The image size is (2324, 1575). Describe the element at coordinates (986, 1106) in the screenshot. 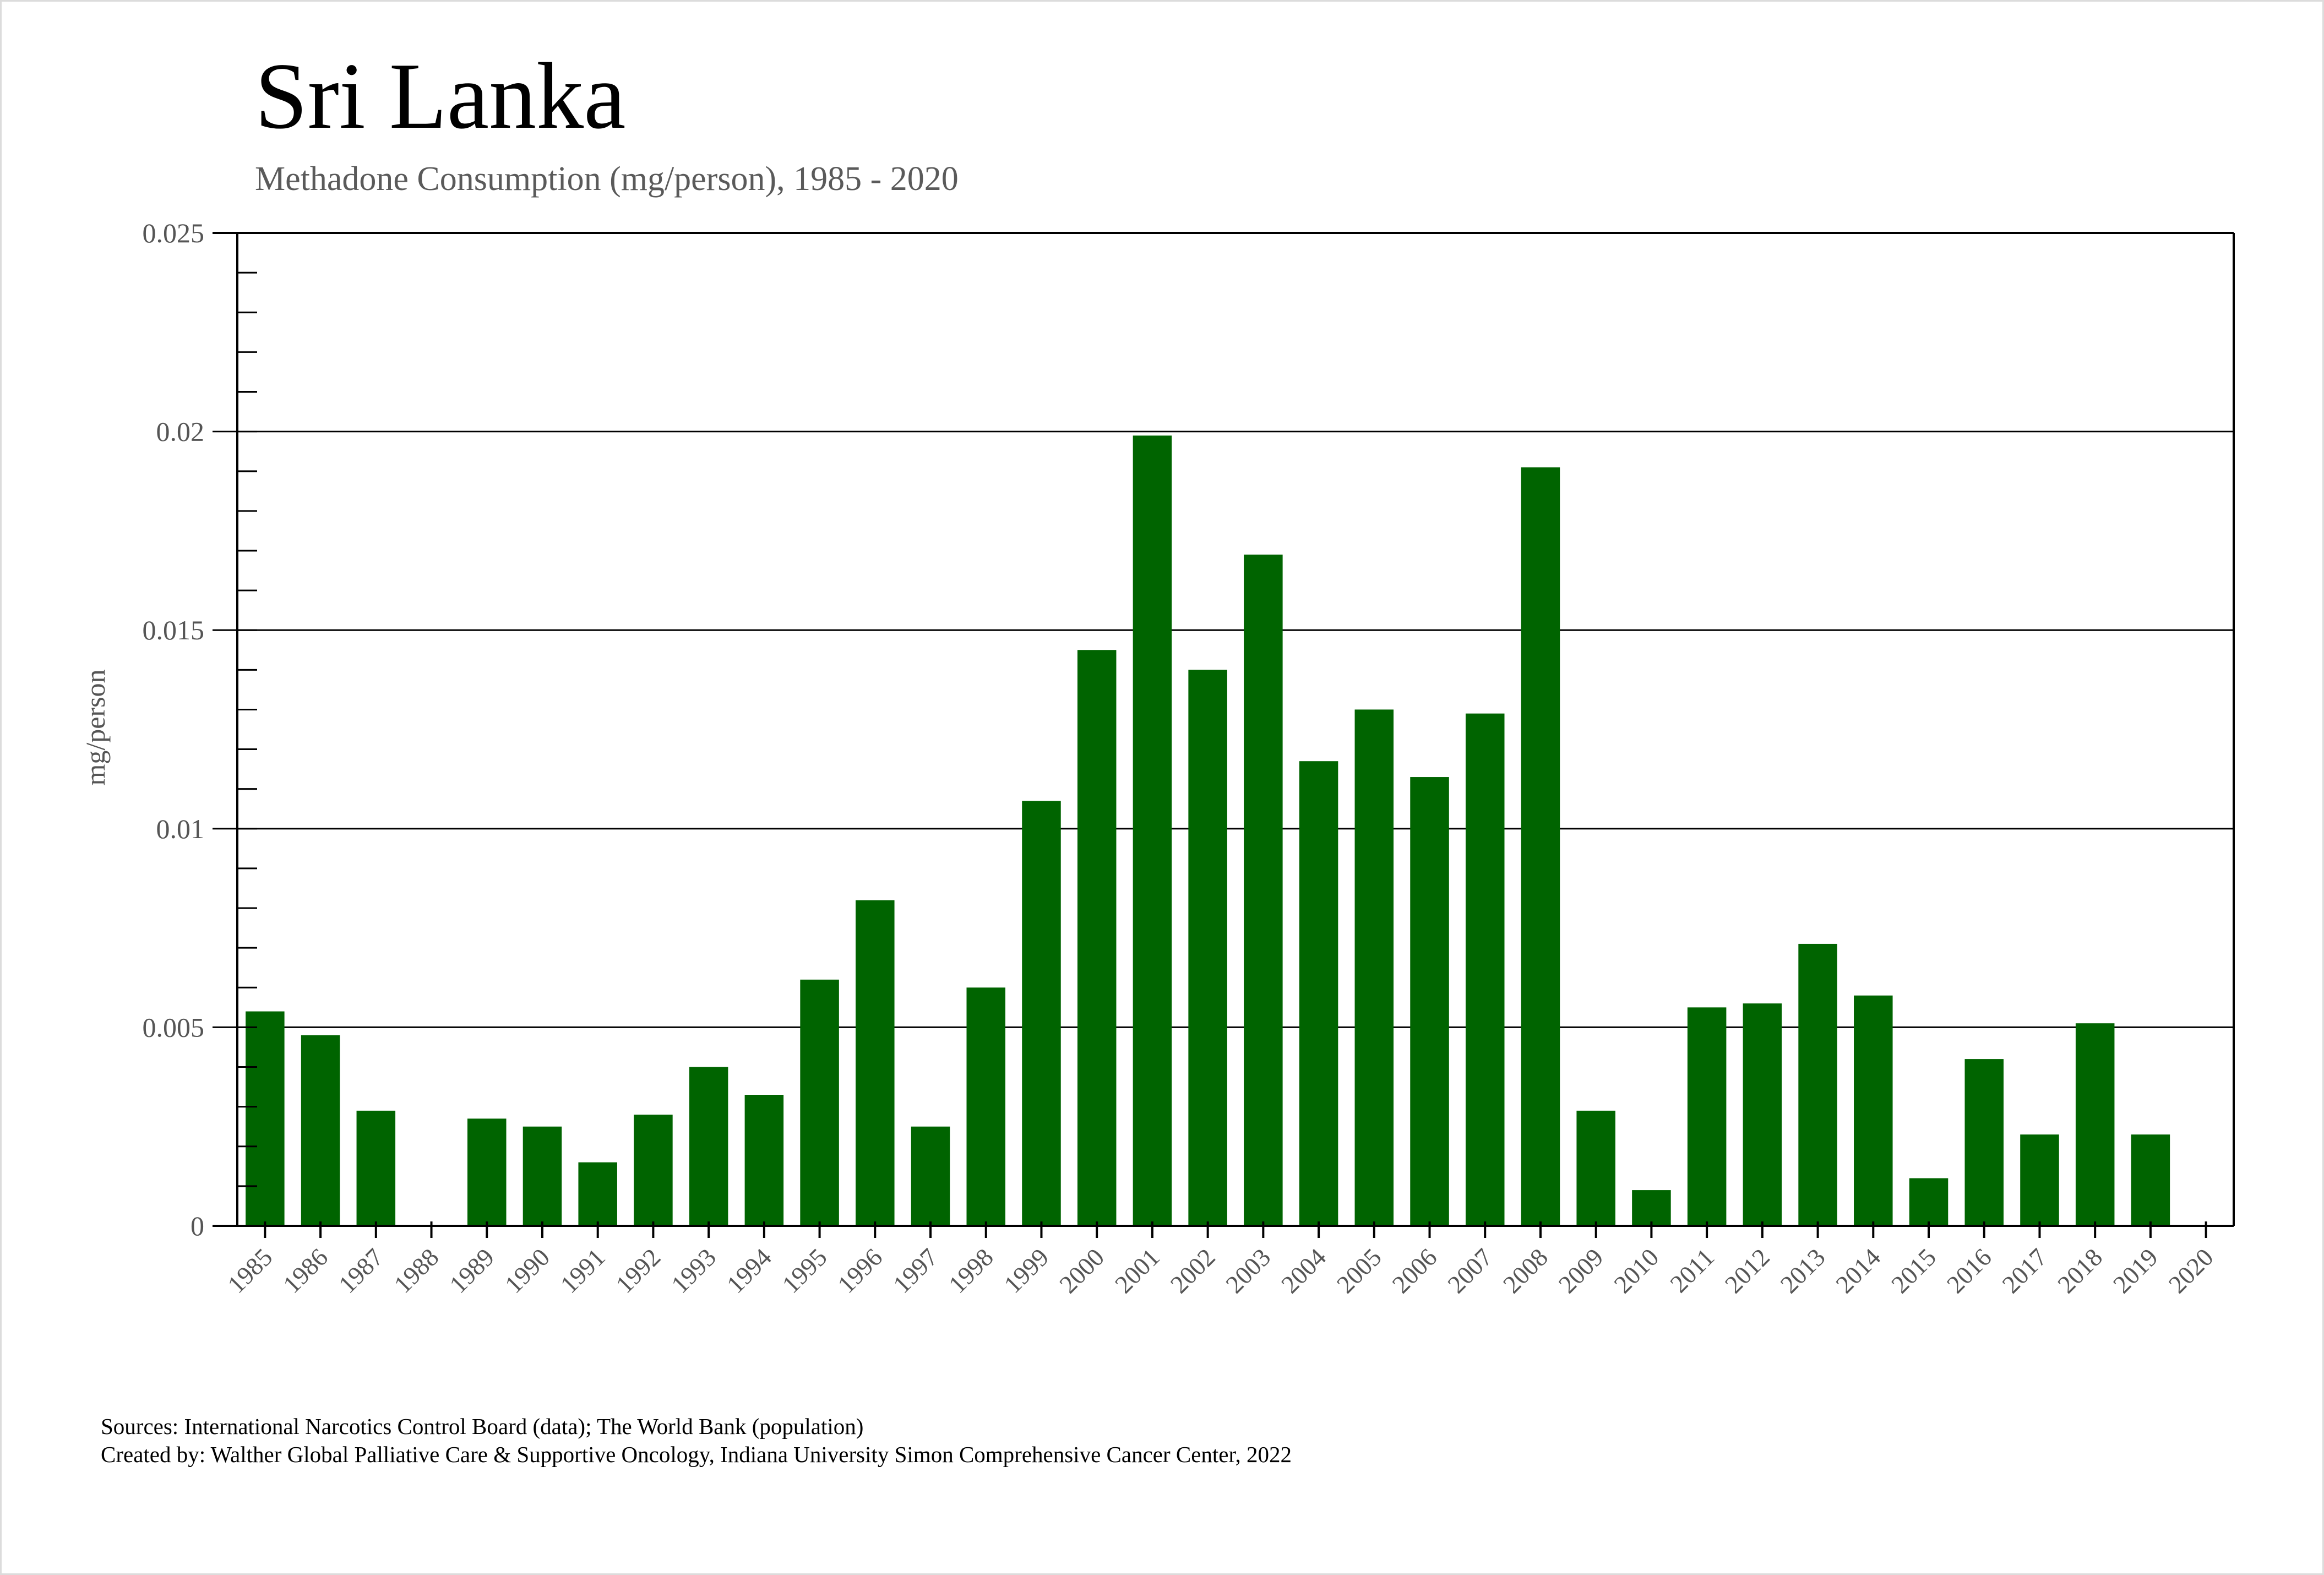

I see `bar-1998` at that location.